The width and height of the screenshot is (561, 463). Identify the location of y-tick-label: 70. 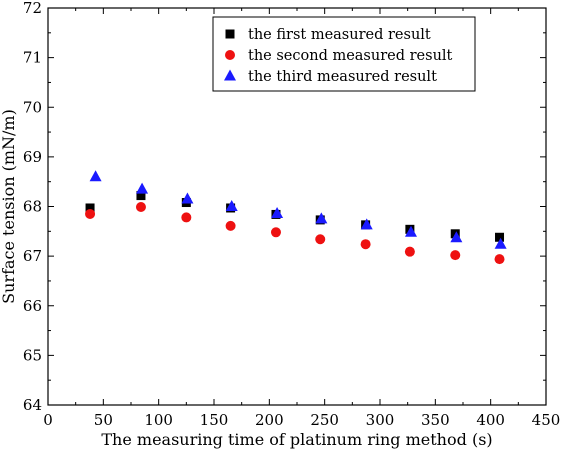
(32, 107).